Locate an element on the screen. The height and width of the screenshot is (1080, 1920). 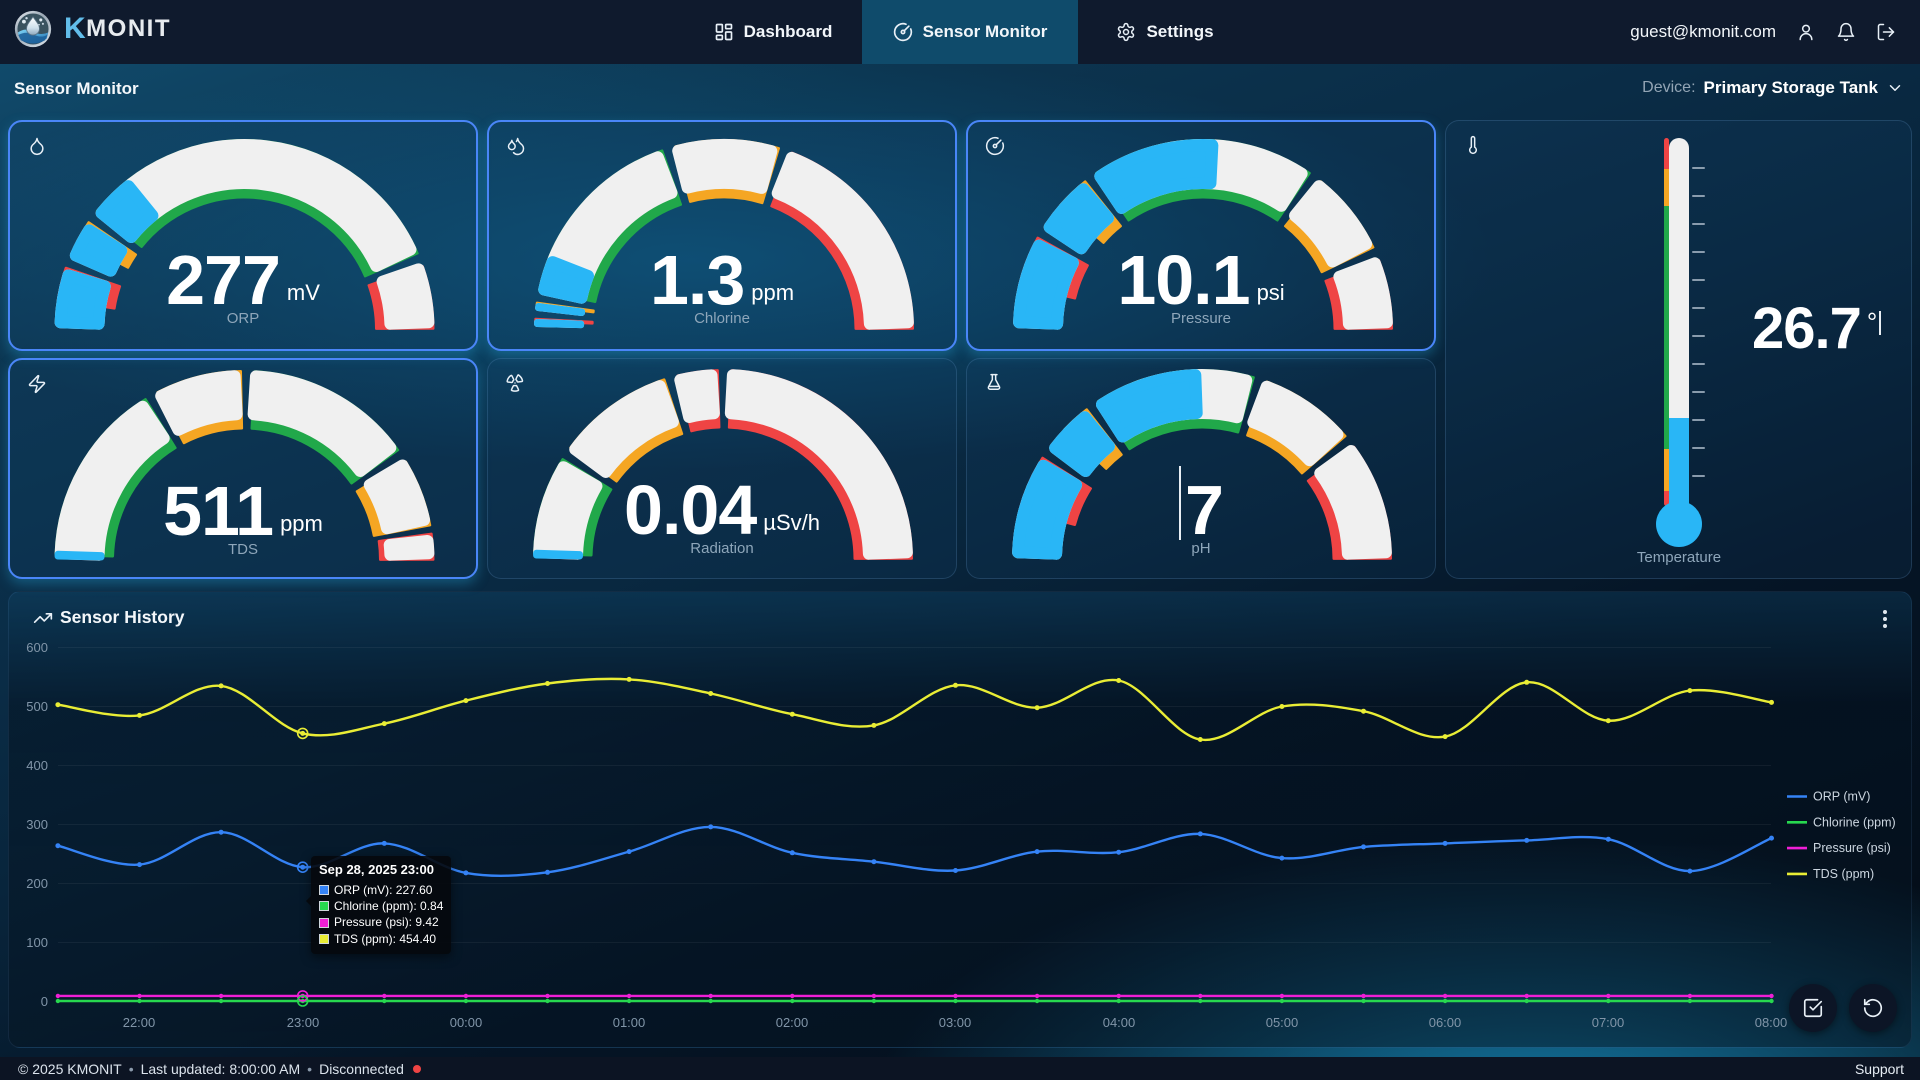
svg-text: 400 is located at coordinates (37, 765).